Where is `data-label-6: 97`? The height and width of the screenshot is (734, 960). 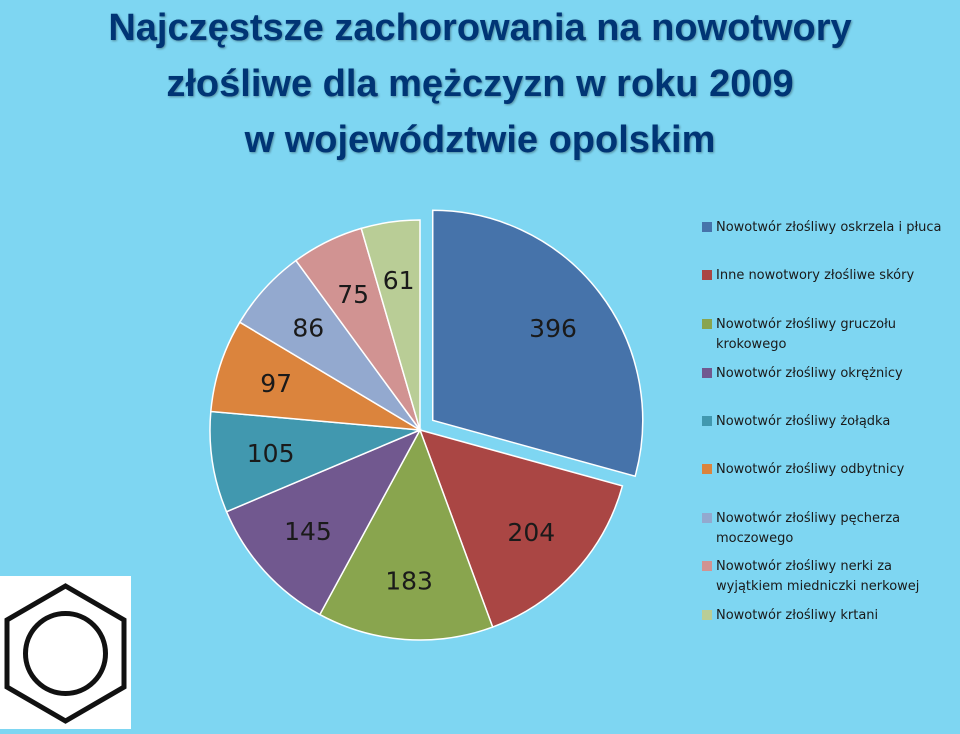
data-label-6: 97 is located at coordinates (276, 383).